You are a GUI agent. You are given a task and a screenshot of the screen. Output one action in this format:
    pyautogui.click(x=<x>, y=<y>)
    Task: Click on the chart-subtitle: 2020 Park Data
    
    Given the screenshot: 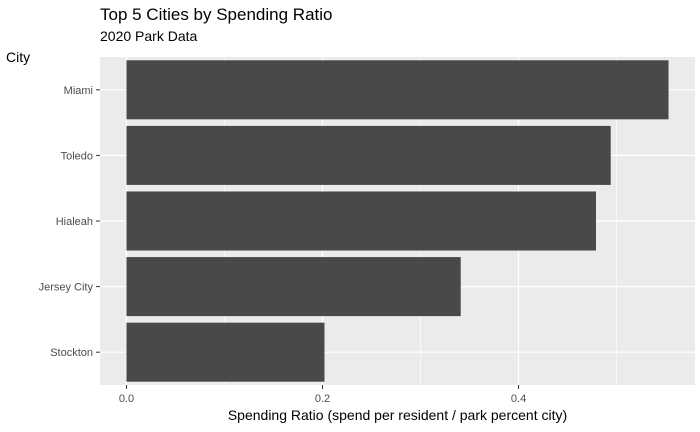 What is the action you would take?
    pyautogui.click(x=148, y=36)
    